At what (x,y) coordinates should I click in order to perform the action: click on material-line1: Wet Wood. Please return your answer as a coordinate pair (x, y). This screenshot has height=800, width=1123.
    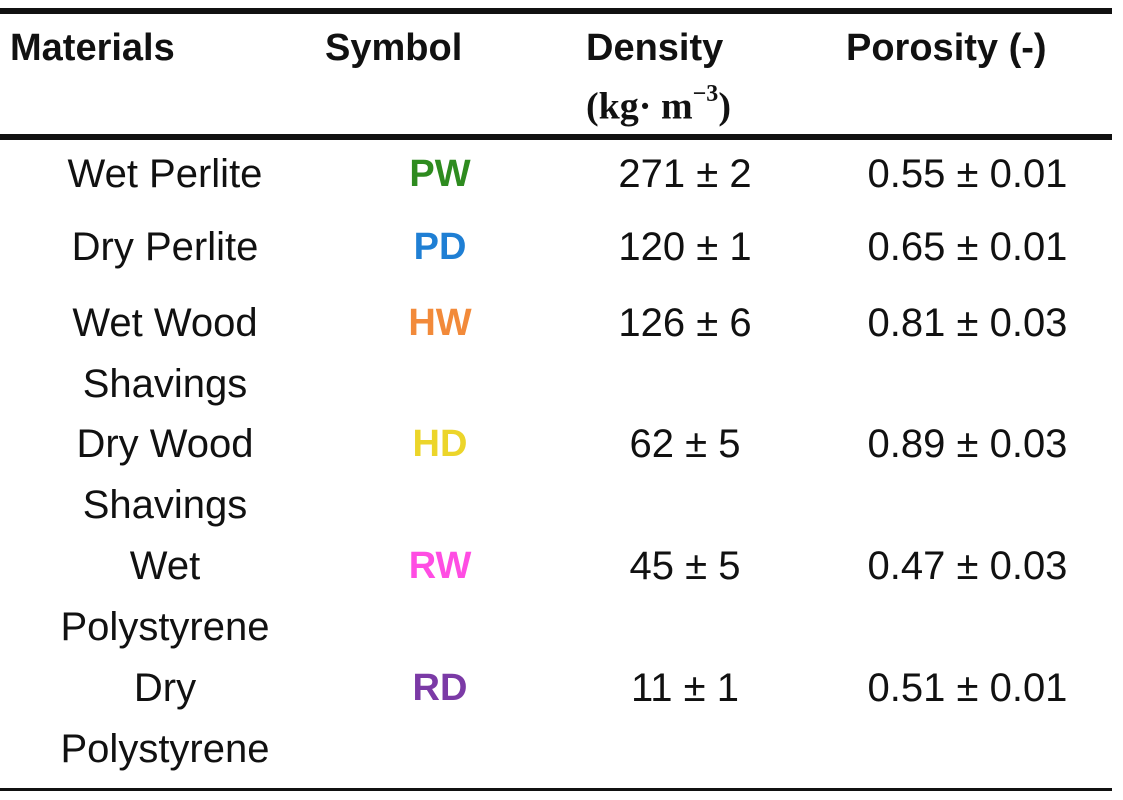
    Looking at the image, I should click on (165, 323).